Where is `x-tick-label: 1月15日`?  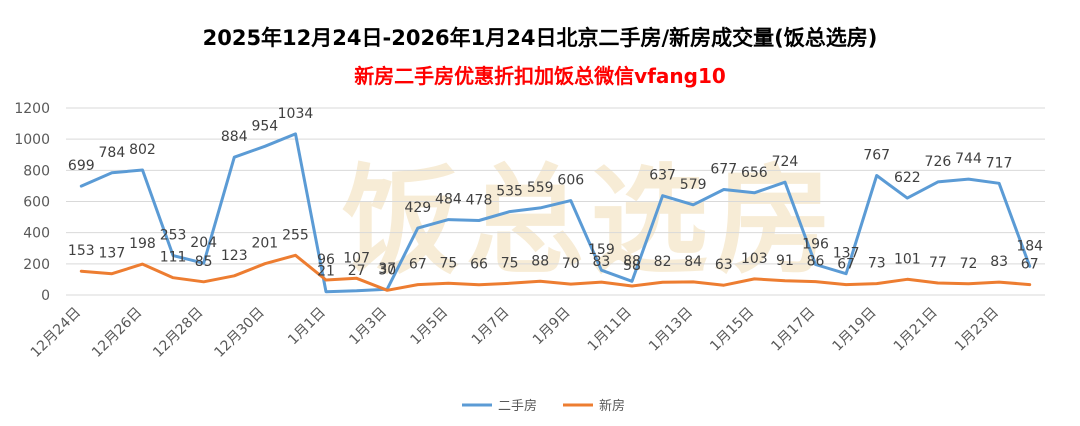 x-tick-label: 1月15日 is located at coordinates (732, 330).